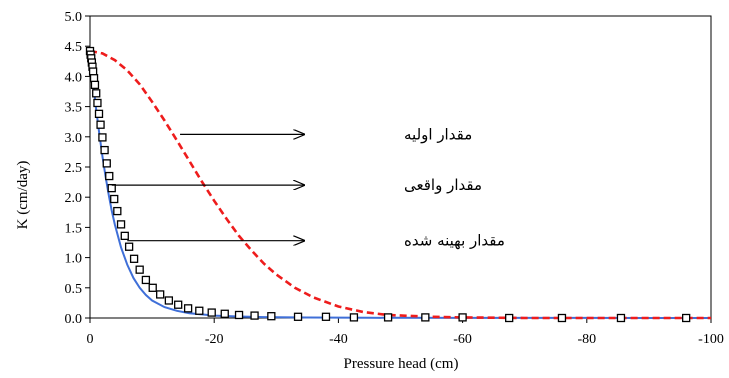 Image resolution: width=729 pixels, height=378 pixels. I want to click on annotation-label: مقدار اولیه, so click(438, 134).